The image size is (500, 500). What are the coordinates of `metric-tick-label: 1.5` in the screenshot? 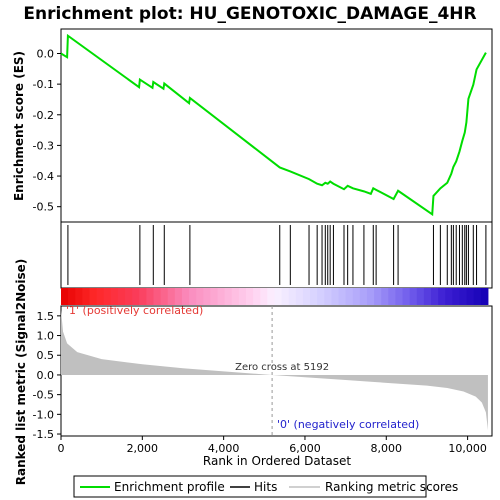 It's located at (46, 316).